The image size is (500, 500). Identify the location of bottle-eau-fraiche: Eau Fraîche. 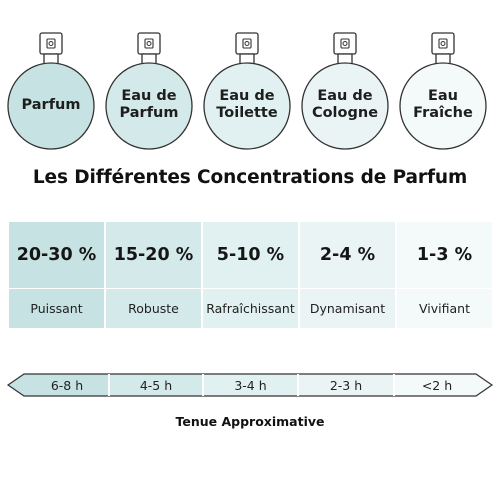
(443, 80).